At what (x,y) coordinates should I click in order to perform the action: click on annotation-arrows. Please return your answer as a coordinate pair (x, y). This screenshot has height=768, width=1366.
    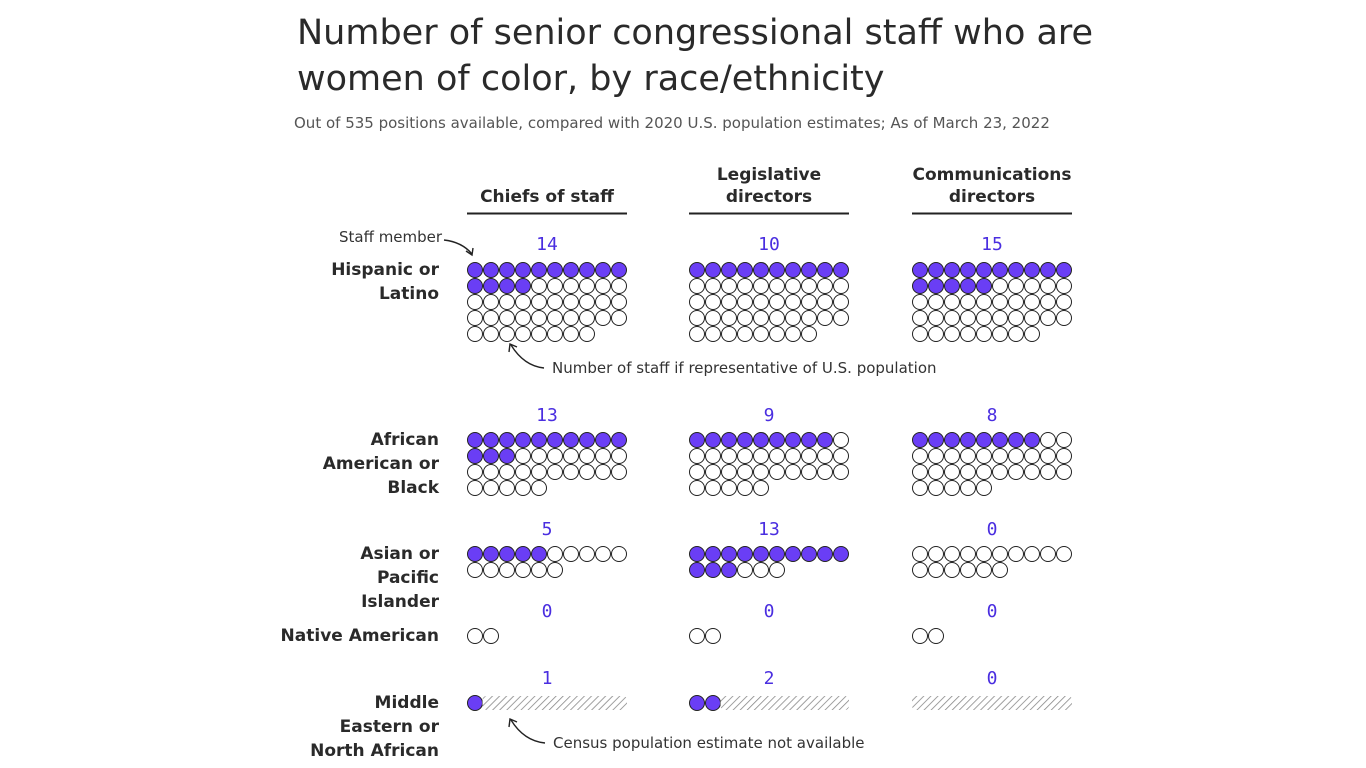
    Looking at the image, I should click on (494, 491).